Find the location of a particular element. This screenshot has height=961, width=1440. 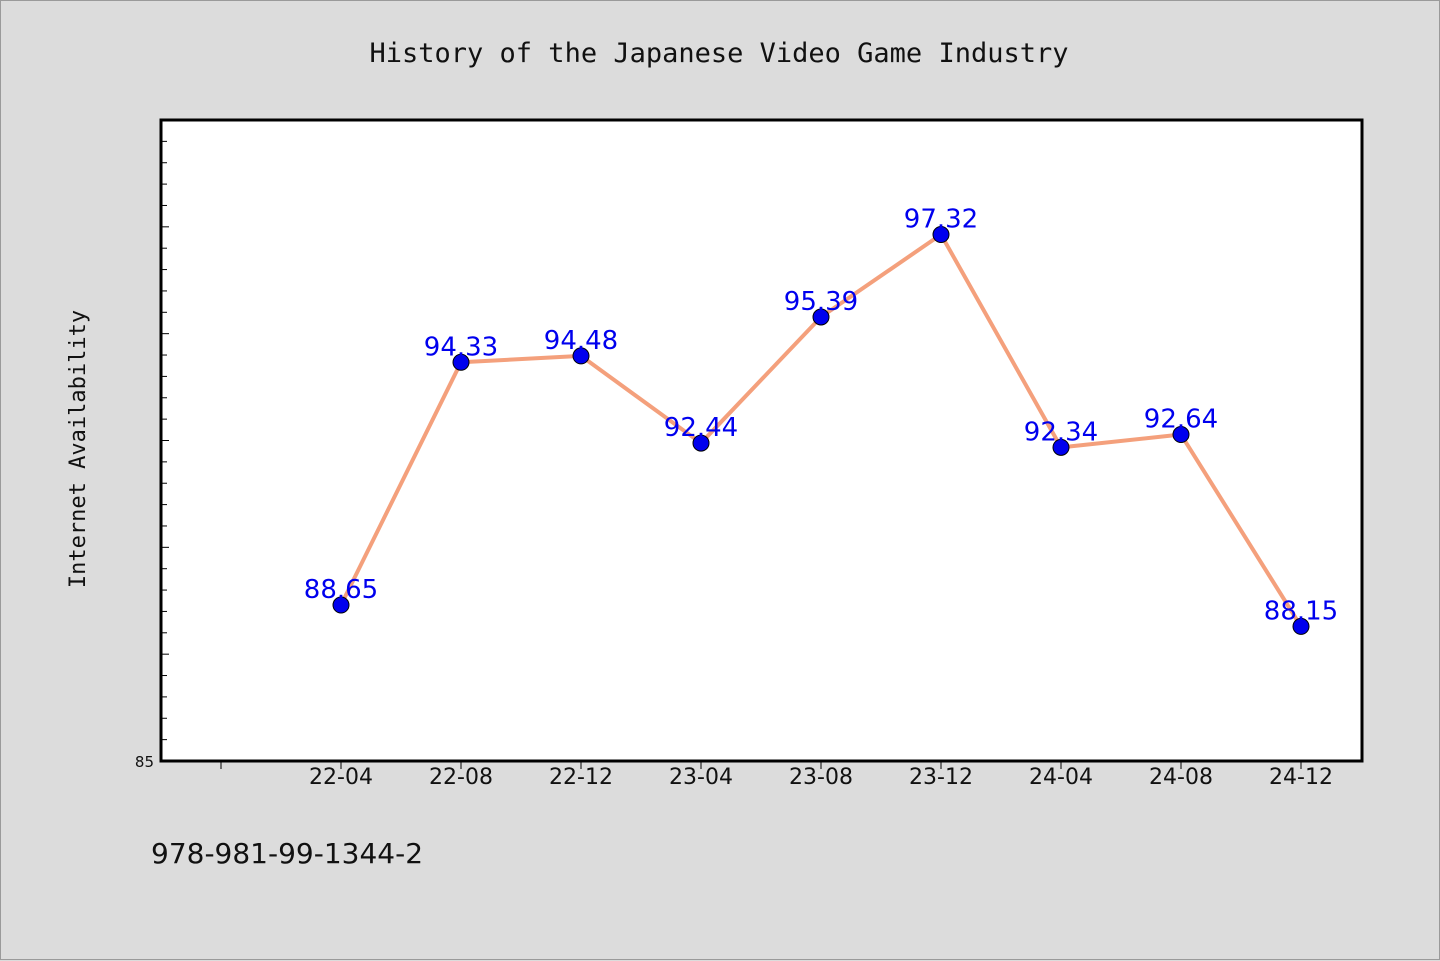

data-label: 94.33 is located at coordinates (461, 347).